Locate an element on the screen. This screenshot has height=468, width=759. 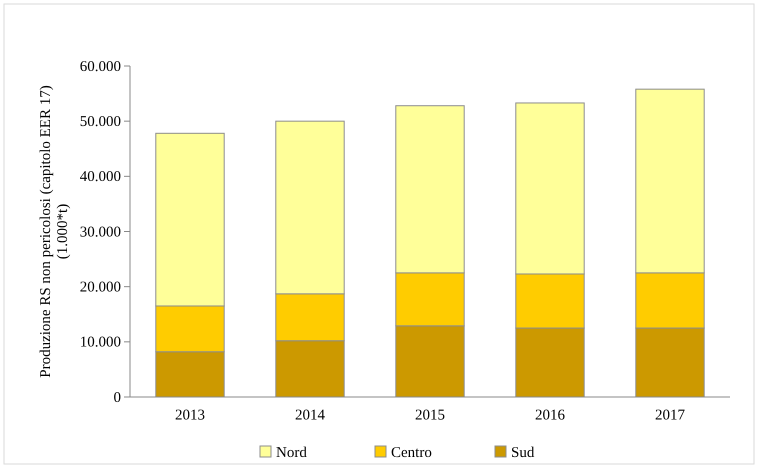
y-tick-label: 0 is located at coordinates (117, 398).